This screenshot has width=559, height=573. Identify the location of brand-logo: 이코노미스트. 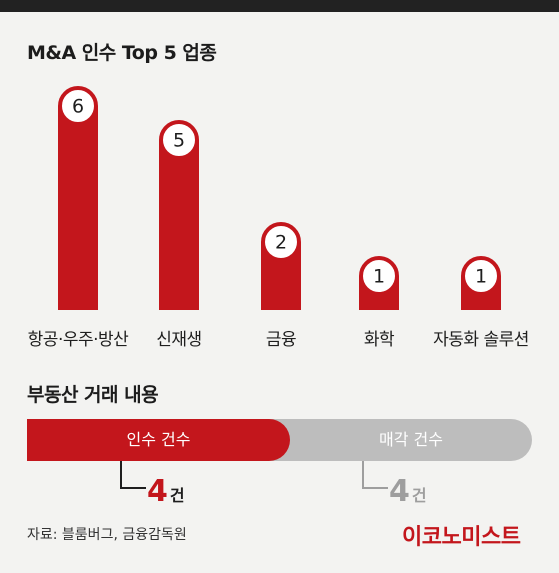
(461, 537).